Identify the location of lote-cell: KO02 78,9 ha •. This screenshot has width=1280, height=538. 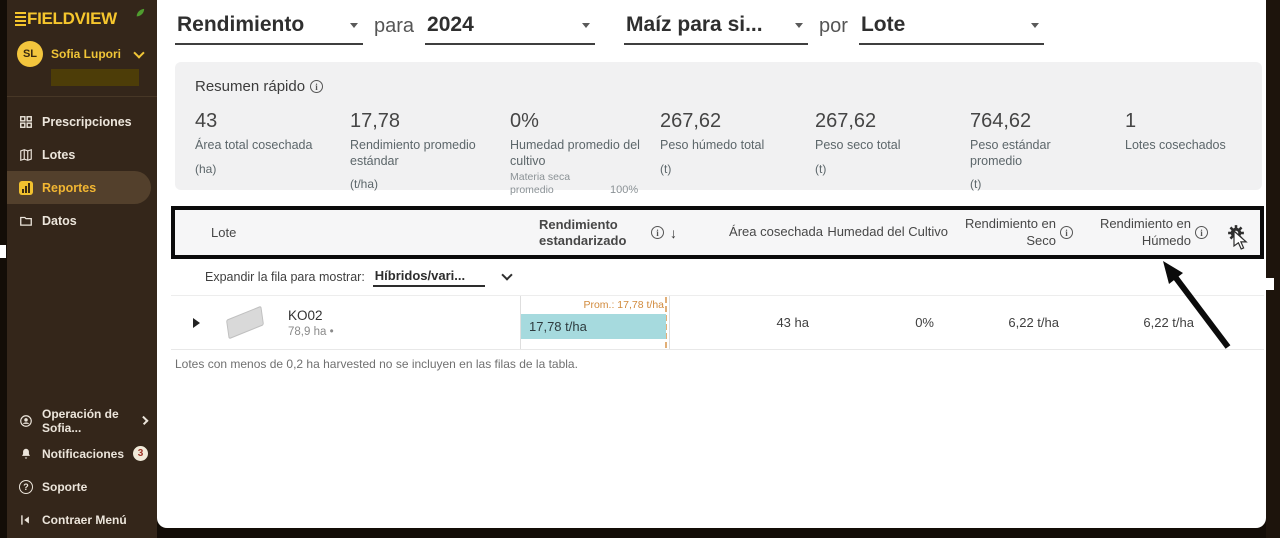
(340, 322).